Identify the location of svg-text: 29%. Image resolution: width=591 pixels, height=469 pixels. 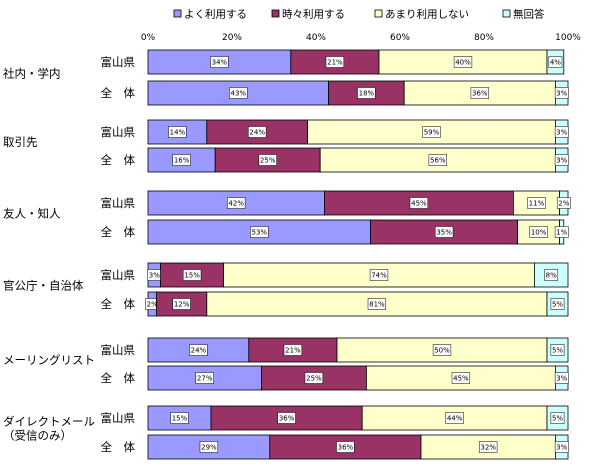
(209, 448).